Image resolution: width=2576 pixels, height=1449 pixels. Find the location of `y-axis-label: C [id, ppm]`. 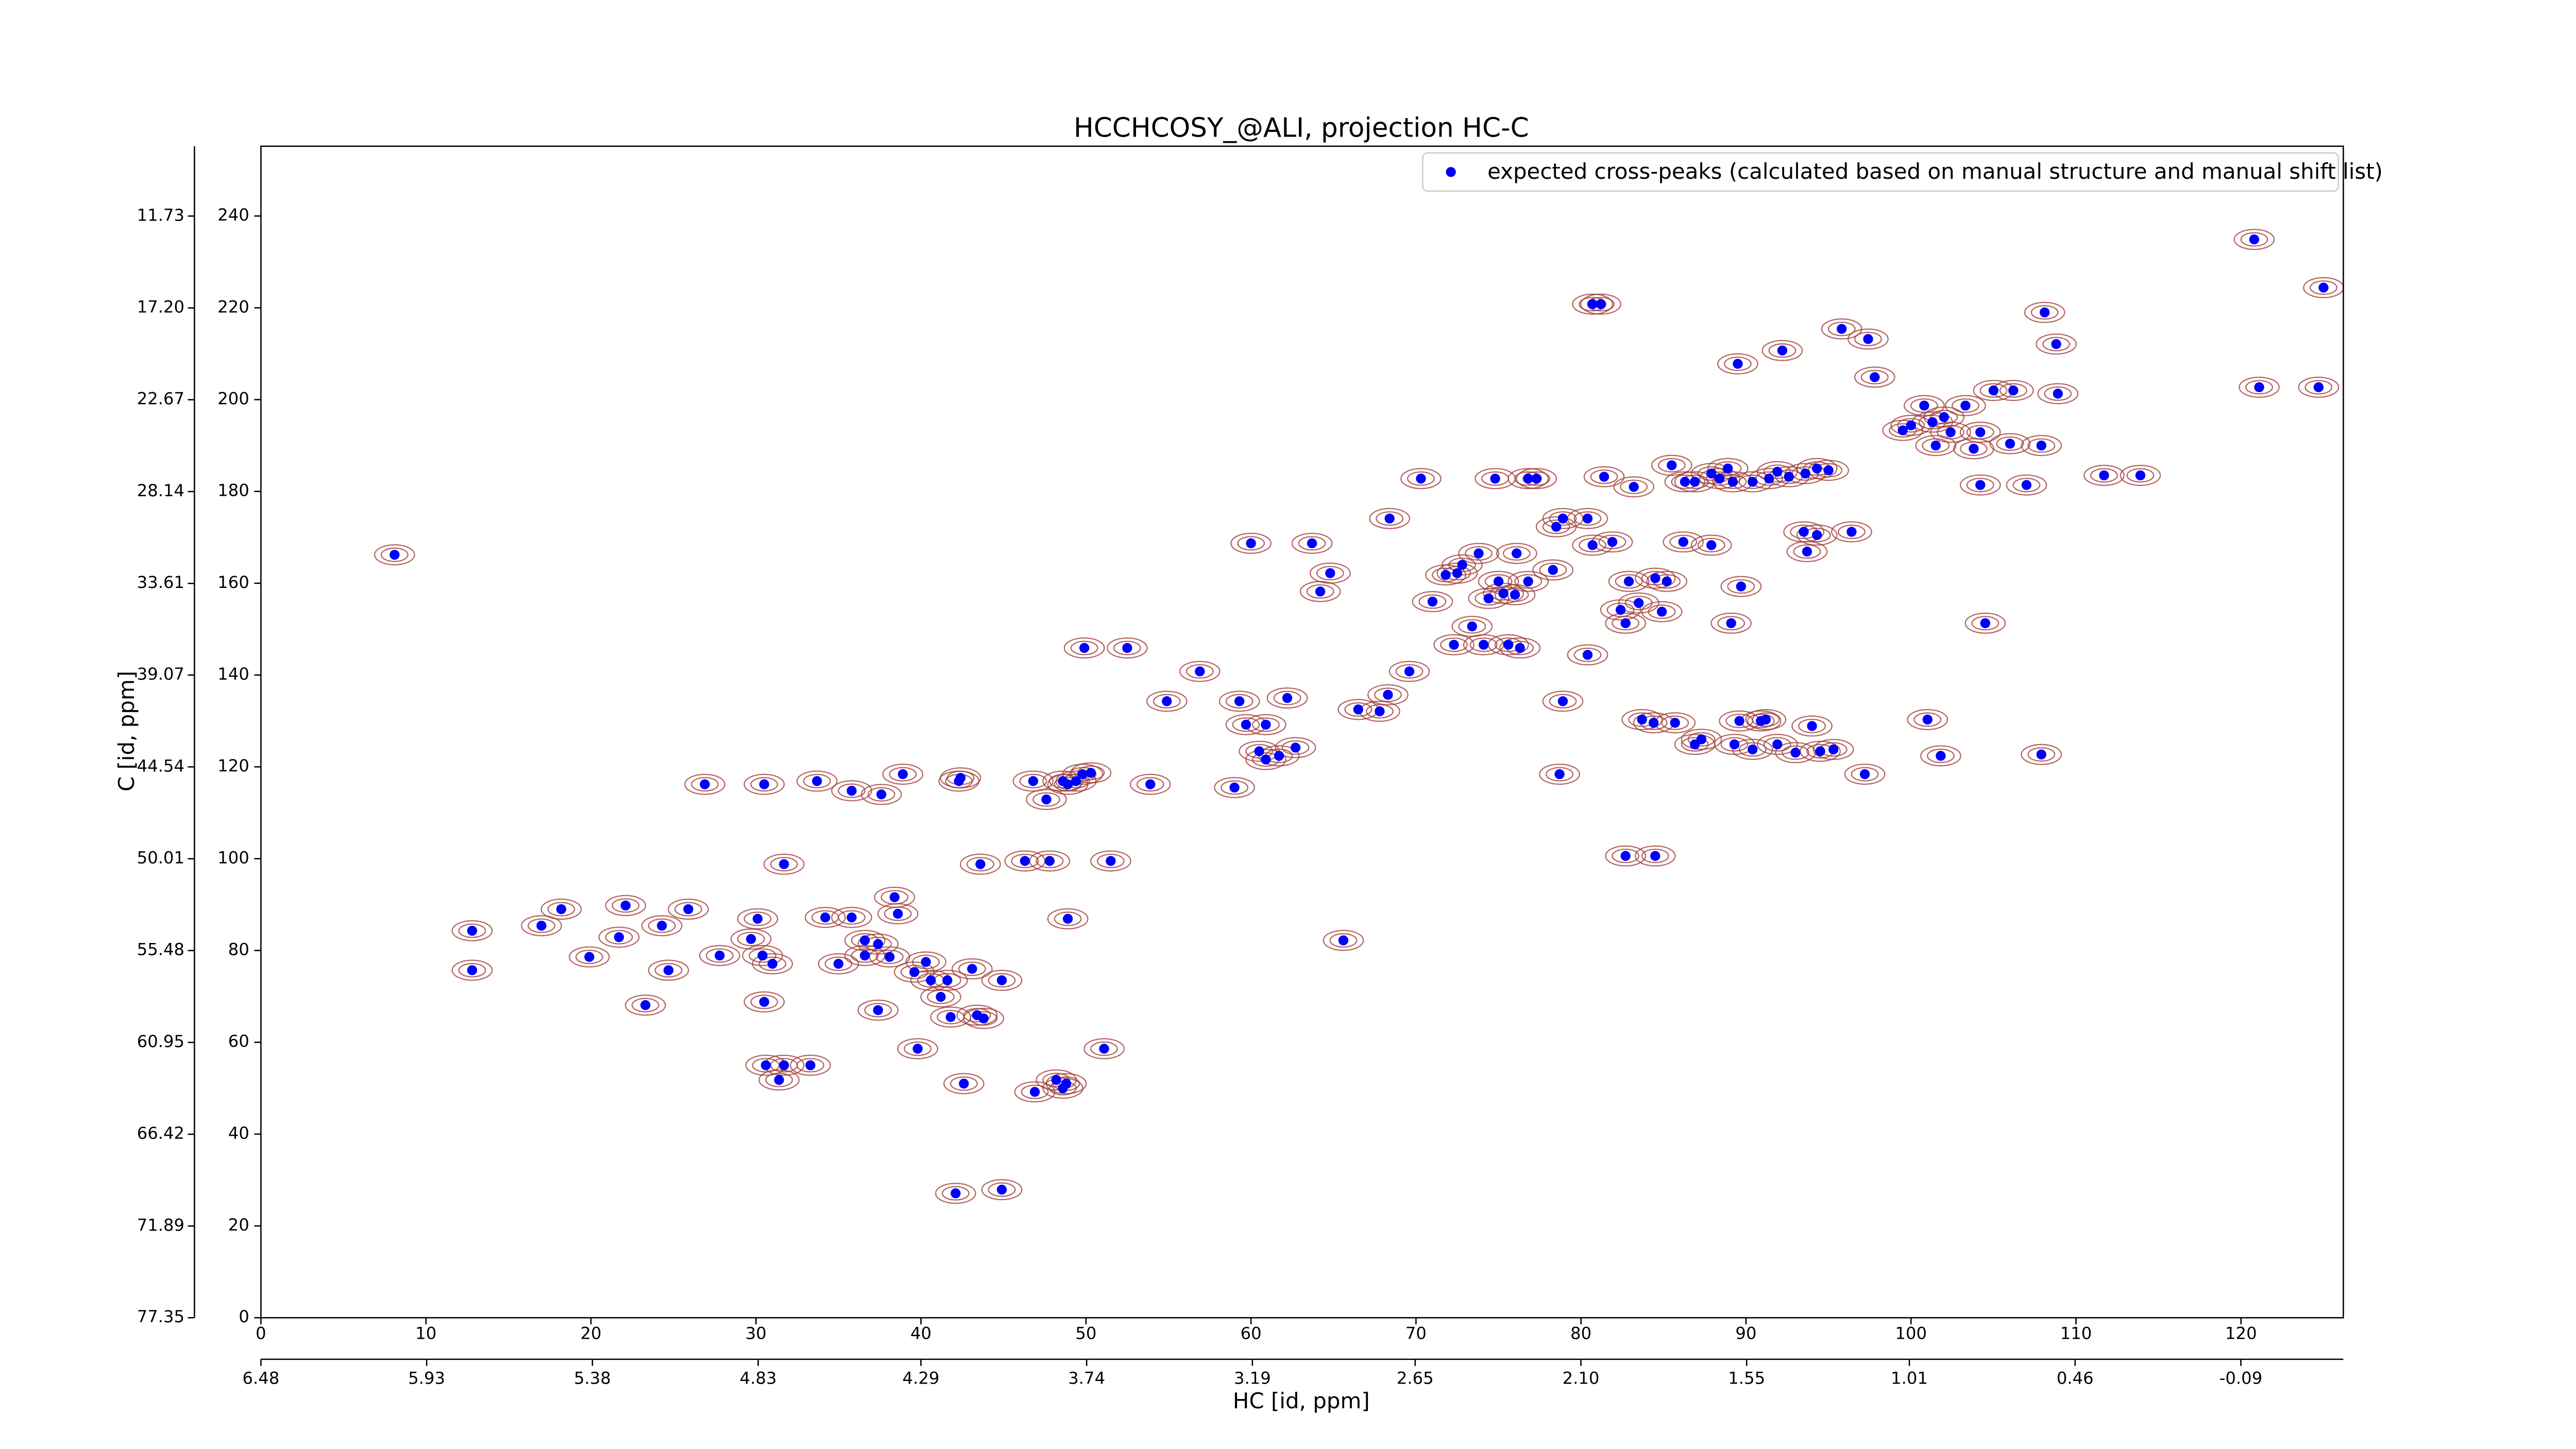

y-axis-label: C [id, ppm] is located at coordinates (127, 731).